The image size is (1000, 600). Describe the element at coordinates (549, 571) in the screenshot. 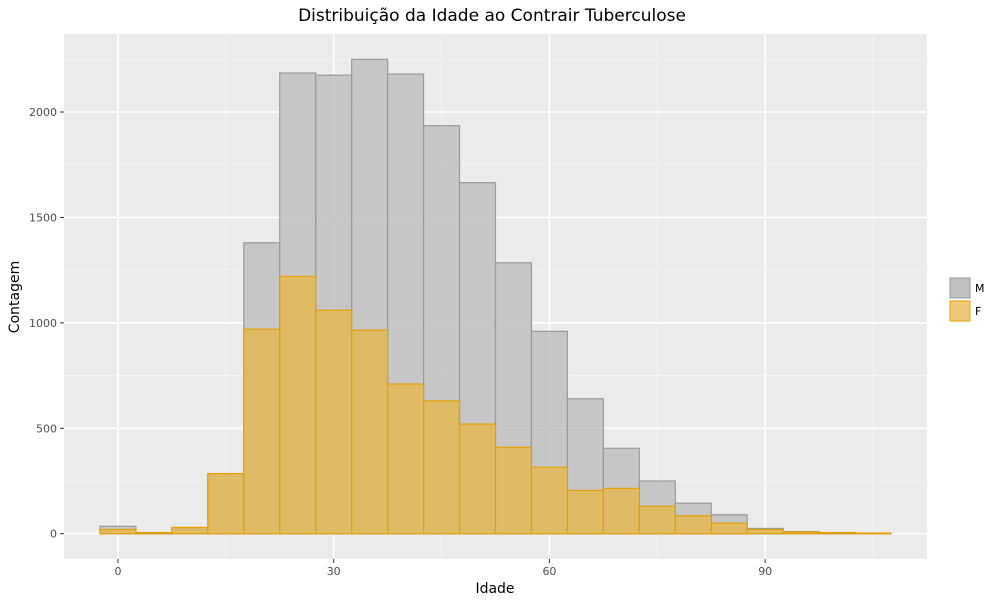

I see `x-tick-label: 60` at that location.